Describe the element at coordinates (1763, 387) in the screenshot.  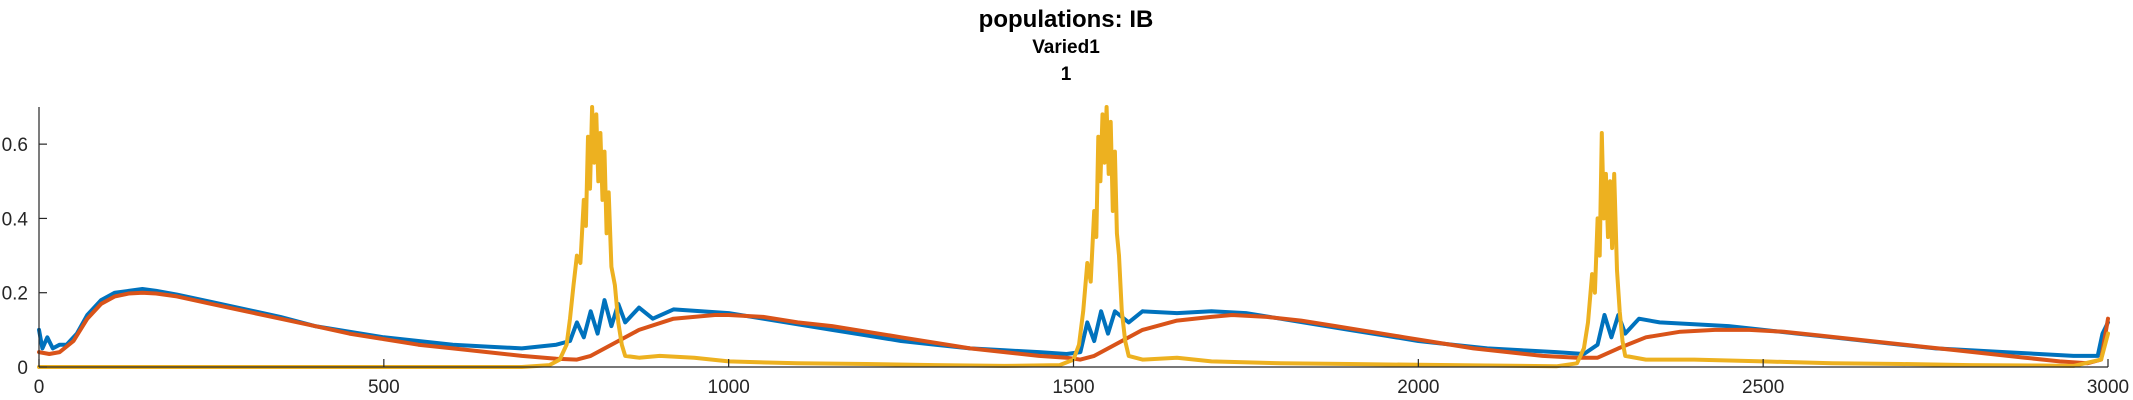
I see `x-tick-label: 2500` at that location.